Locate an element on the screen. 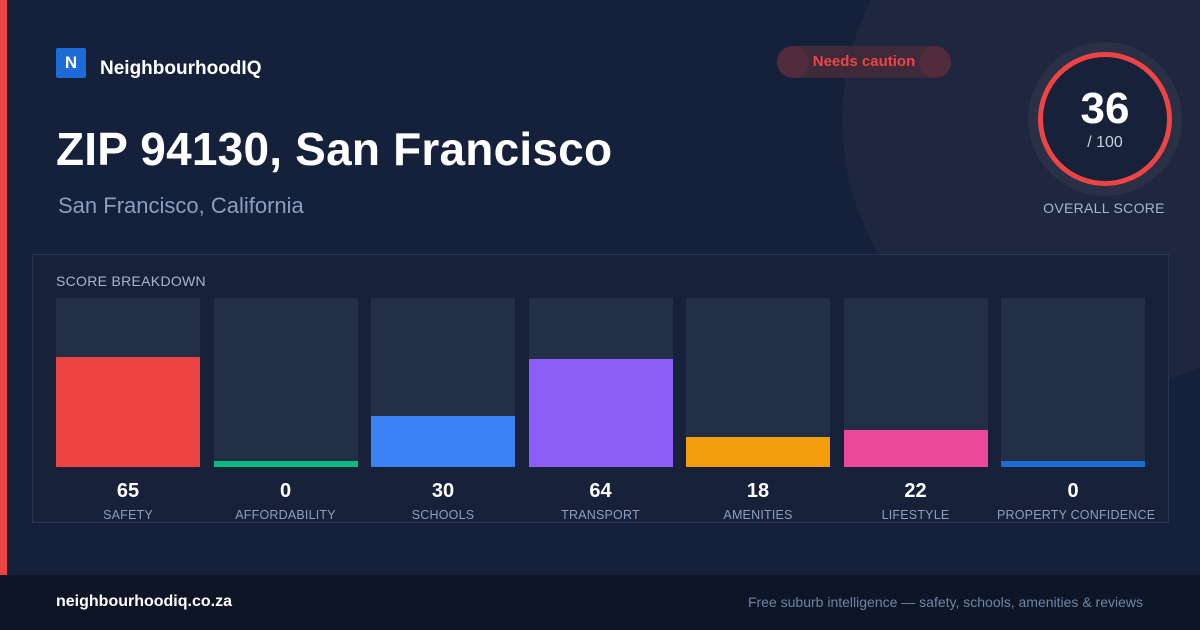 This screenshot has height=630, width=1200. location-subtitle: San Francisco, California is located at coordinates (181, 205).